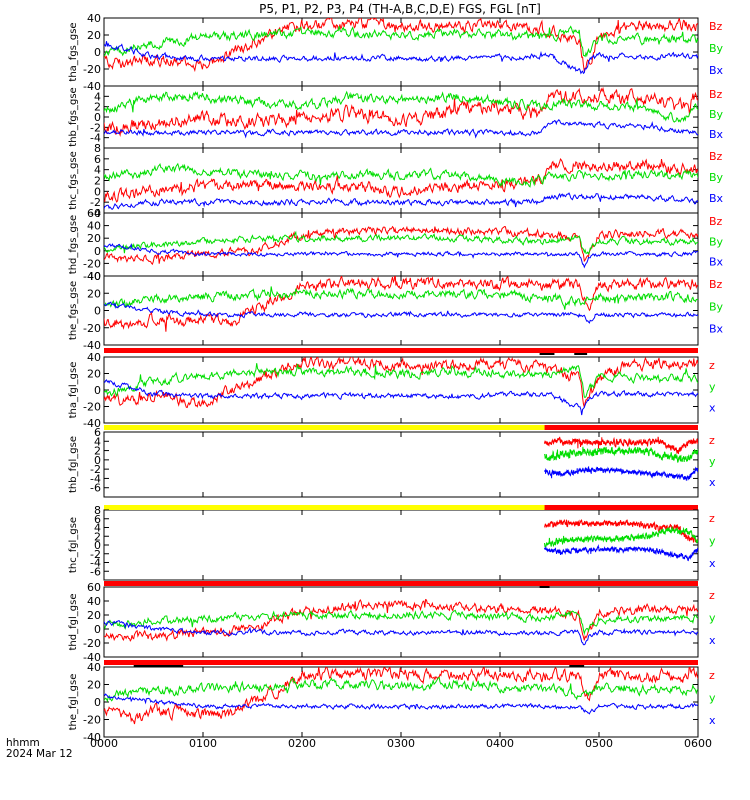  Describe the element at coordinates (97, 519) in the screenshot. I see `y-tick-label: 6` at that location.